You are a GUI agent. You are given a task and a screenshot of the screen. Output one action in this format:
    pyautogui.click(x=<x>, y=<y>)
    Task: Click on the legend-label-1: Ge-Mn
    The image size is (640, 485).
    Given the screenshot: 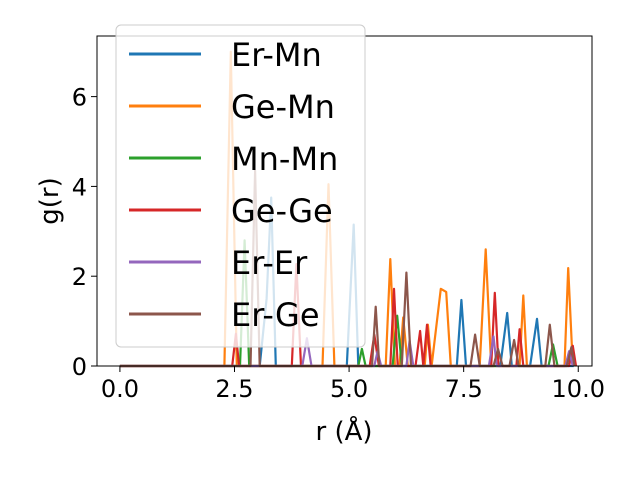 What is the action you would take?
    pyautogui.click(x=283, y=107)
    